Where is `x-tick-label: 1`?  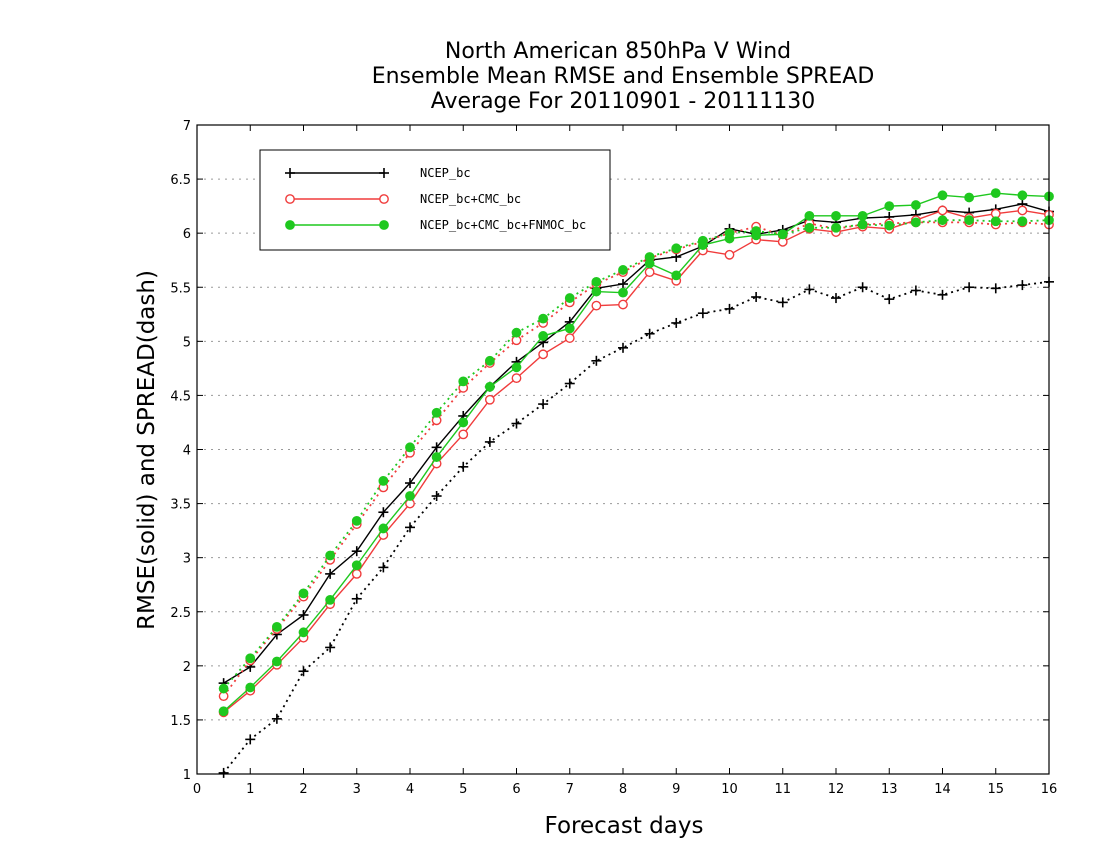 x-tick-label: 1 is located at coordinates (250, 789).